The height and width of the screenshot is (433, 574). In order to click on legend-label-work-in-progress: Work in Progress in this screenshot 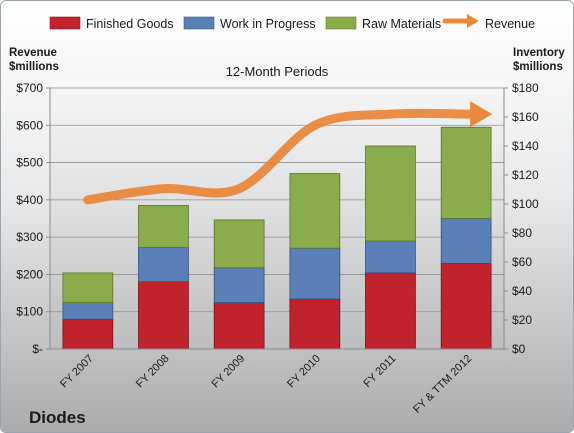, I will do `click(268, 24)`.